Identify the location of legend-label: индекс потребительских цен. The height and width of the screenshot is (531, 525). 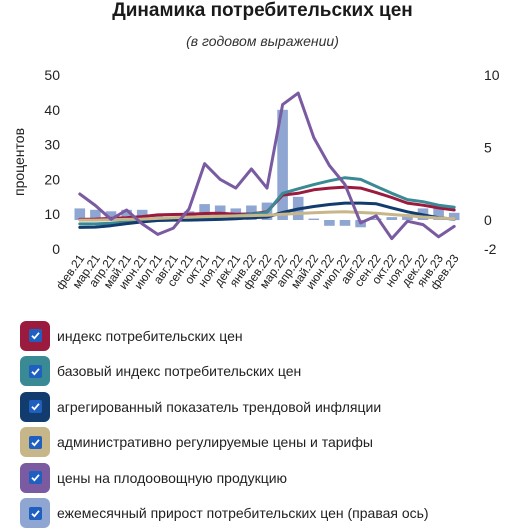
(150, 336).